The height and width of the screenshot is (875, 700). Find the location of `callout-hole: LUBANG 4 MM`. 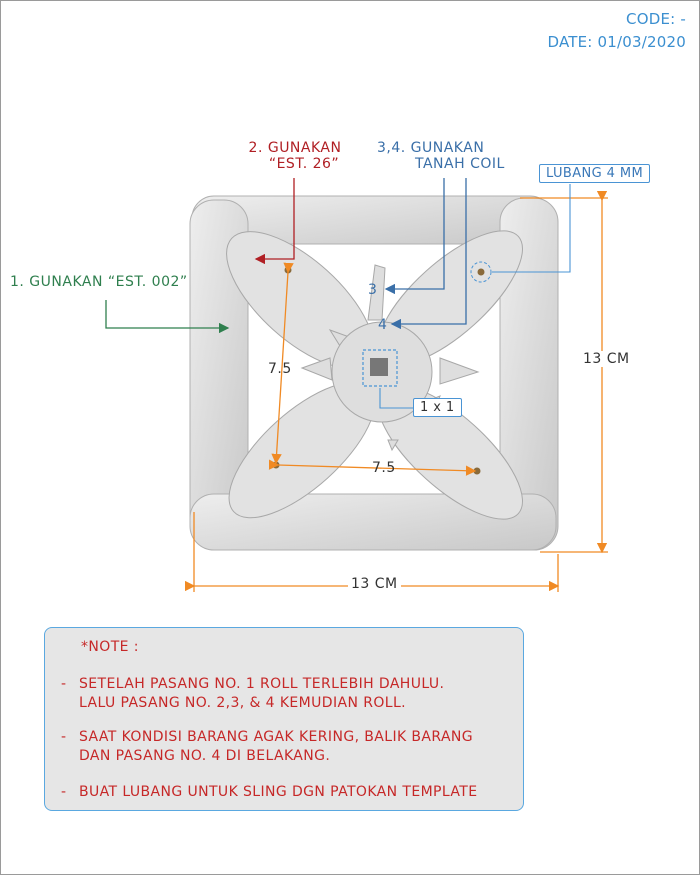

callout-hole: LUBANG 4 MM is located at coordinates (595, 173).